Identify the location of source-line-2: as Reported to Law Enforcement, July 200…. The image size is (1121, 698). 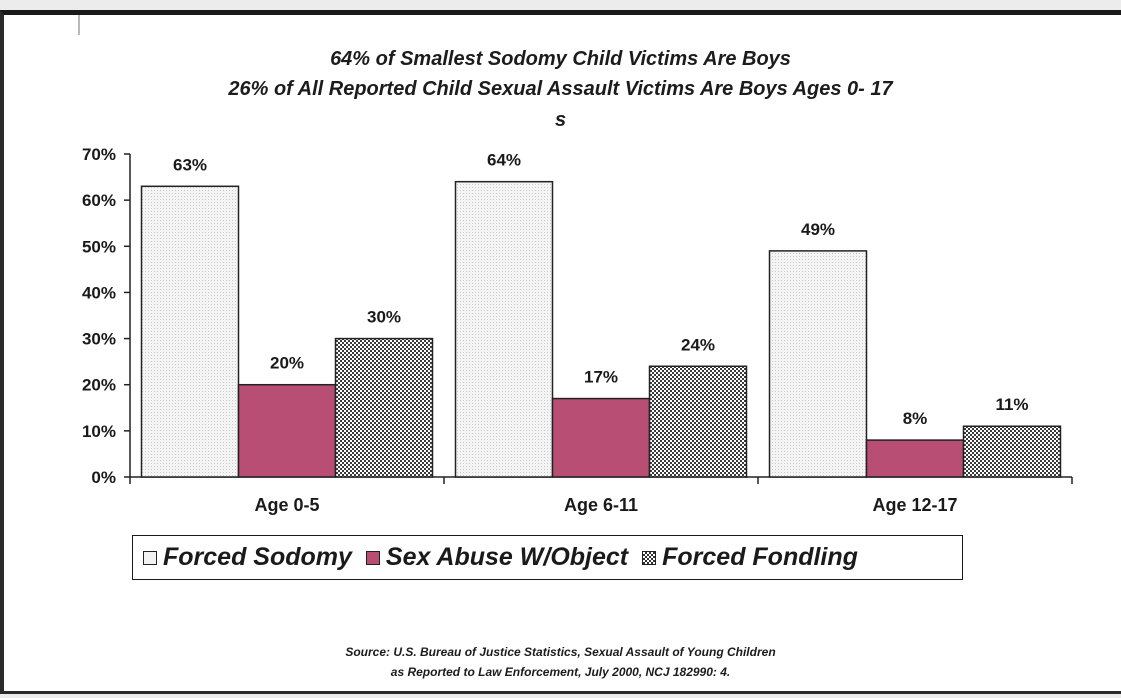
(560, 672).